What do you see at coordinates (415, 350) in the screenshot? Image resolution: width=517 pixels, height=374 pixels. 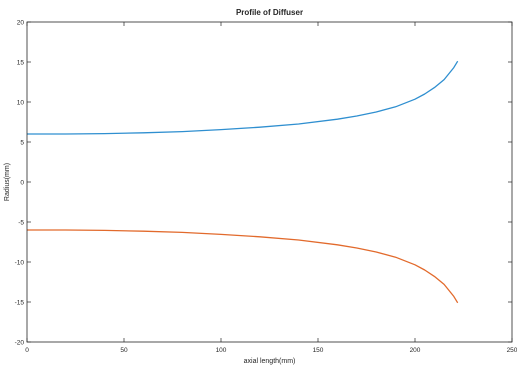 I see `x-tick-label: 200` at bounding box center [415, 350].